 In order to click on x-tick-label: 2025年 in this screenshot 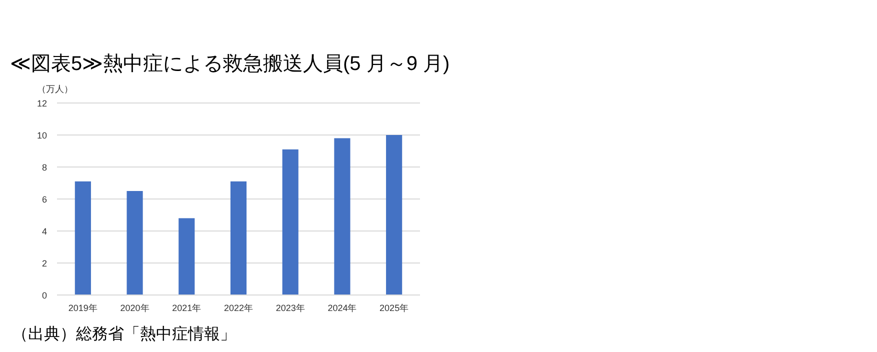, I will do `click(394, 308)`.